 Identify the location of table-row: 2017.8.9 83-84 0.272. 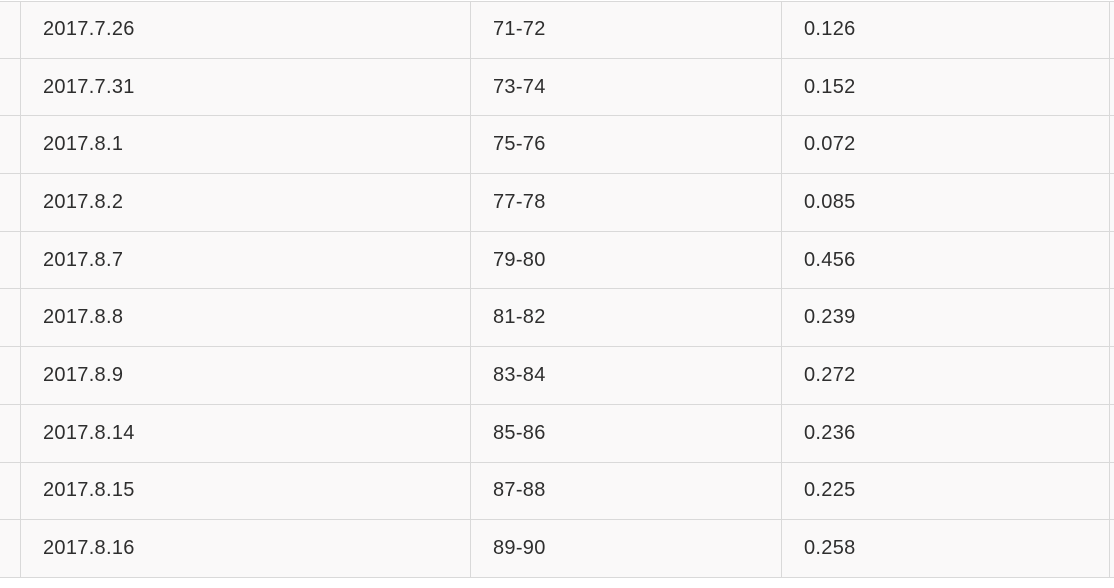
(557, 376).